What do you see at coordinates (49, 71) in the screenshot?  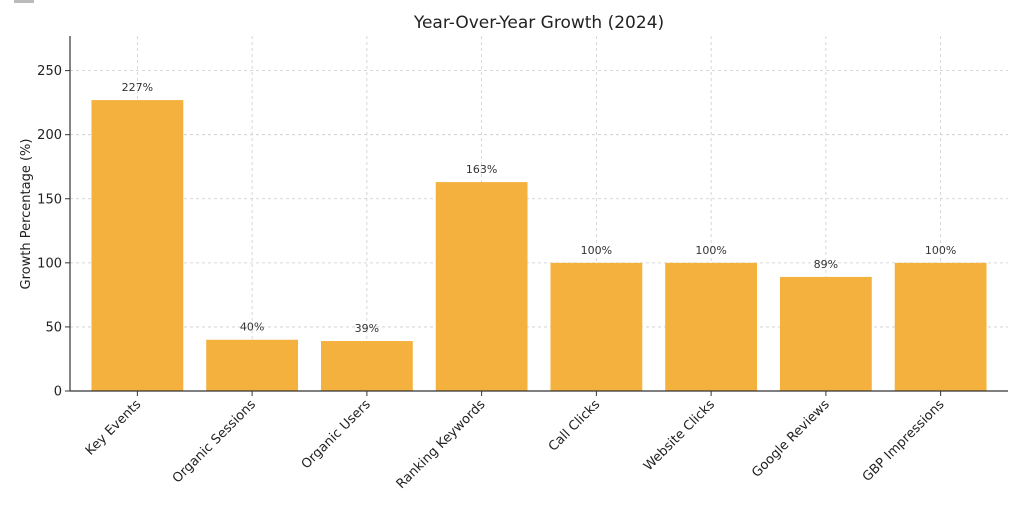 I see `y-tick-label: 250` at bounding box center [49, 71].